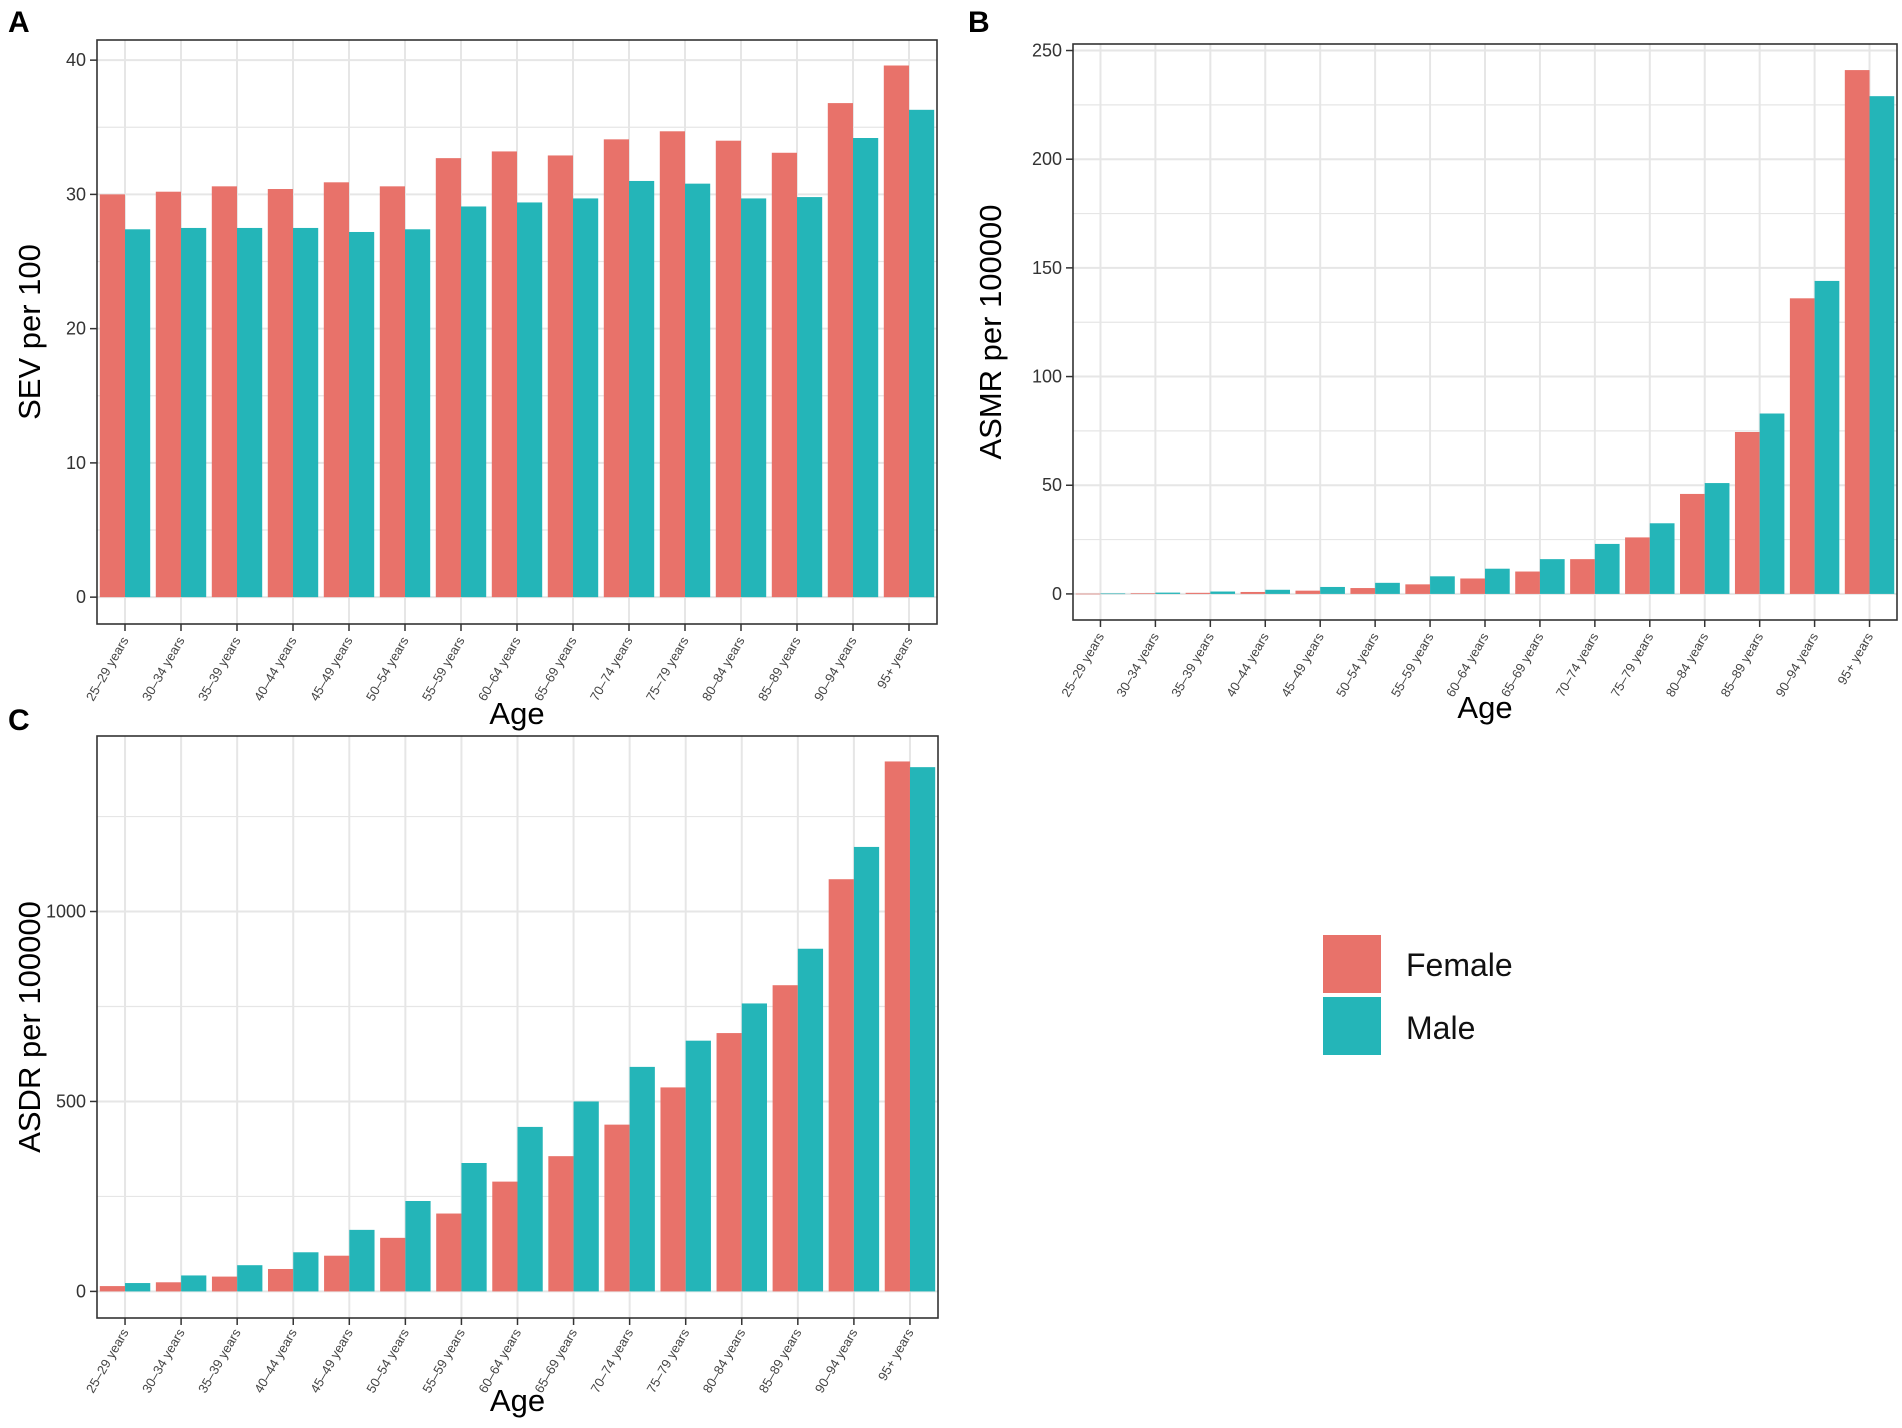 The width and height of the screenshot is (1902, 1428). Describe the element at coordinates (76, 329) in the screenshot. I see `panel-a-y-tick-label: 20` at that location.